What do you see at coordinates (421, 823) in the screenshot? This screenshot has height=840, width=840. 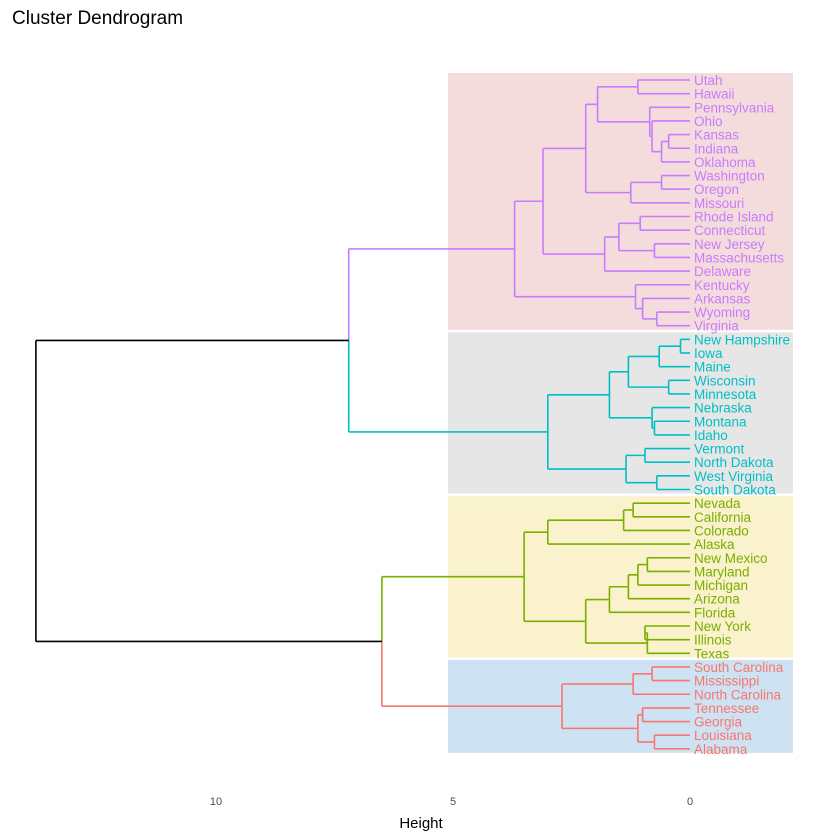 I see `x-axis-title: Height` at bounding box center [421, 823].